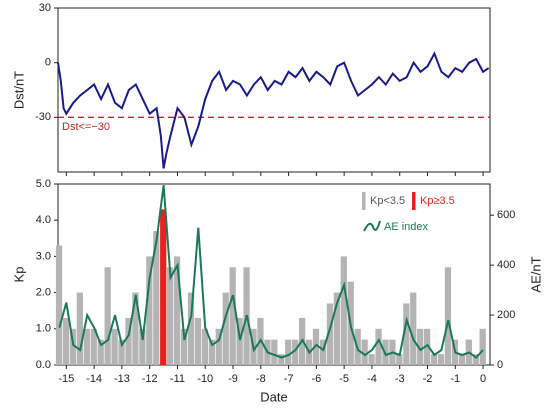  What do you see at coordinates (233, 379) in the screenshot?
I see `x-tick-label: -9` at bounding box center [233, 379].